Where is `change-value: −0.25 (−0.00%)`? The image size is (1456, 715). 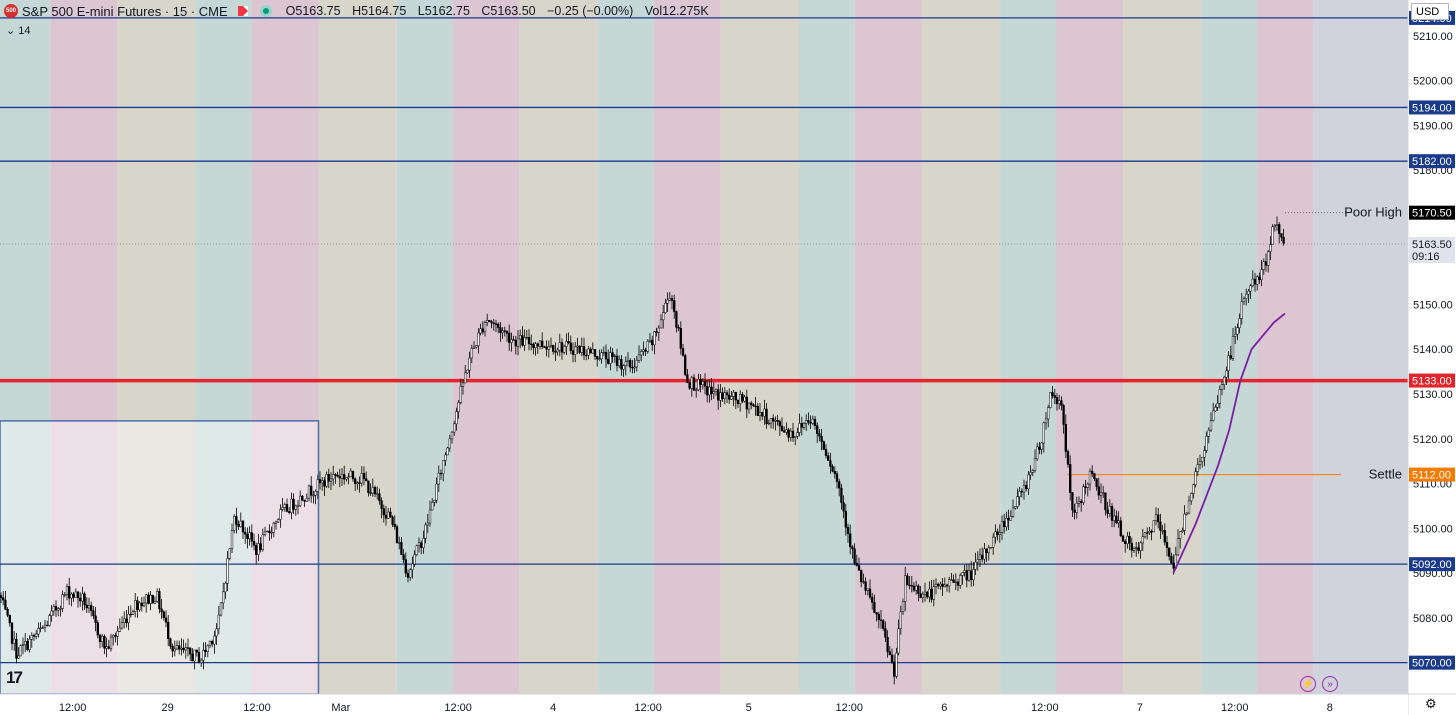
change-value: −0.25 (−0.00%) is located at coordinates (590, 11).